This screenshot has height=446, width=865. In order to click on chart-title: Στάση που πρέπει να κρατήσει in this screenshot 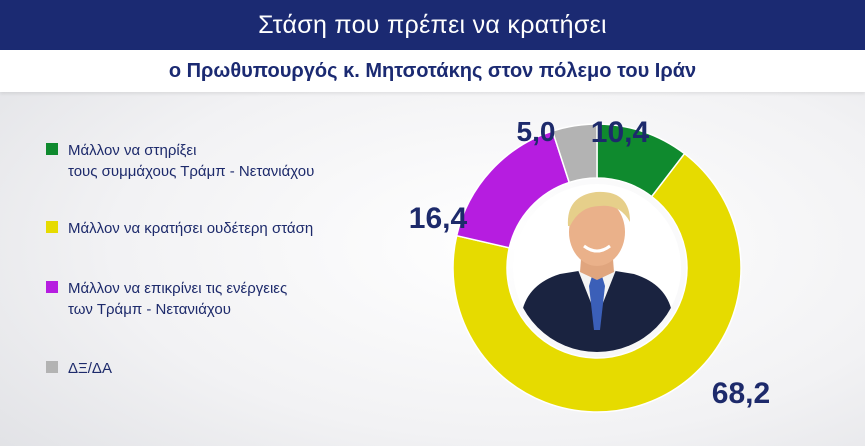, I will do `click(432, 25)`.